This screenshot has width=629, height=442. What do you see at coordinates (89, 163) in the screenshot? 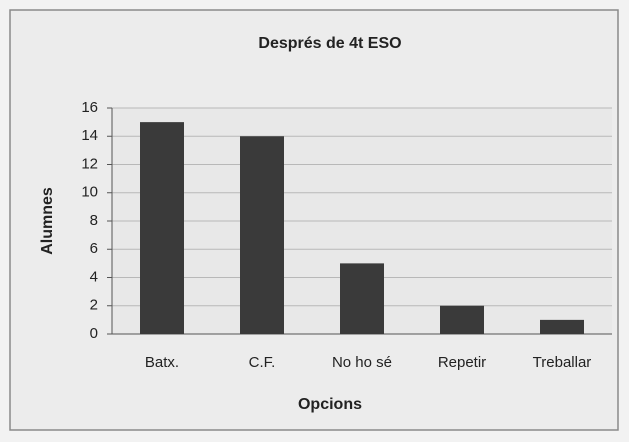
I see `y-tick-label: 12` at bounding box center [89, 163].